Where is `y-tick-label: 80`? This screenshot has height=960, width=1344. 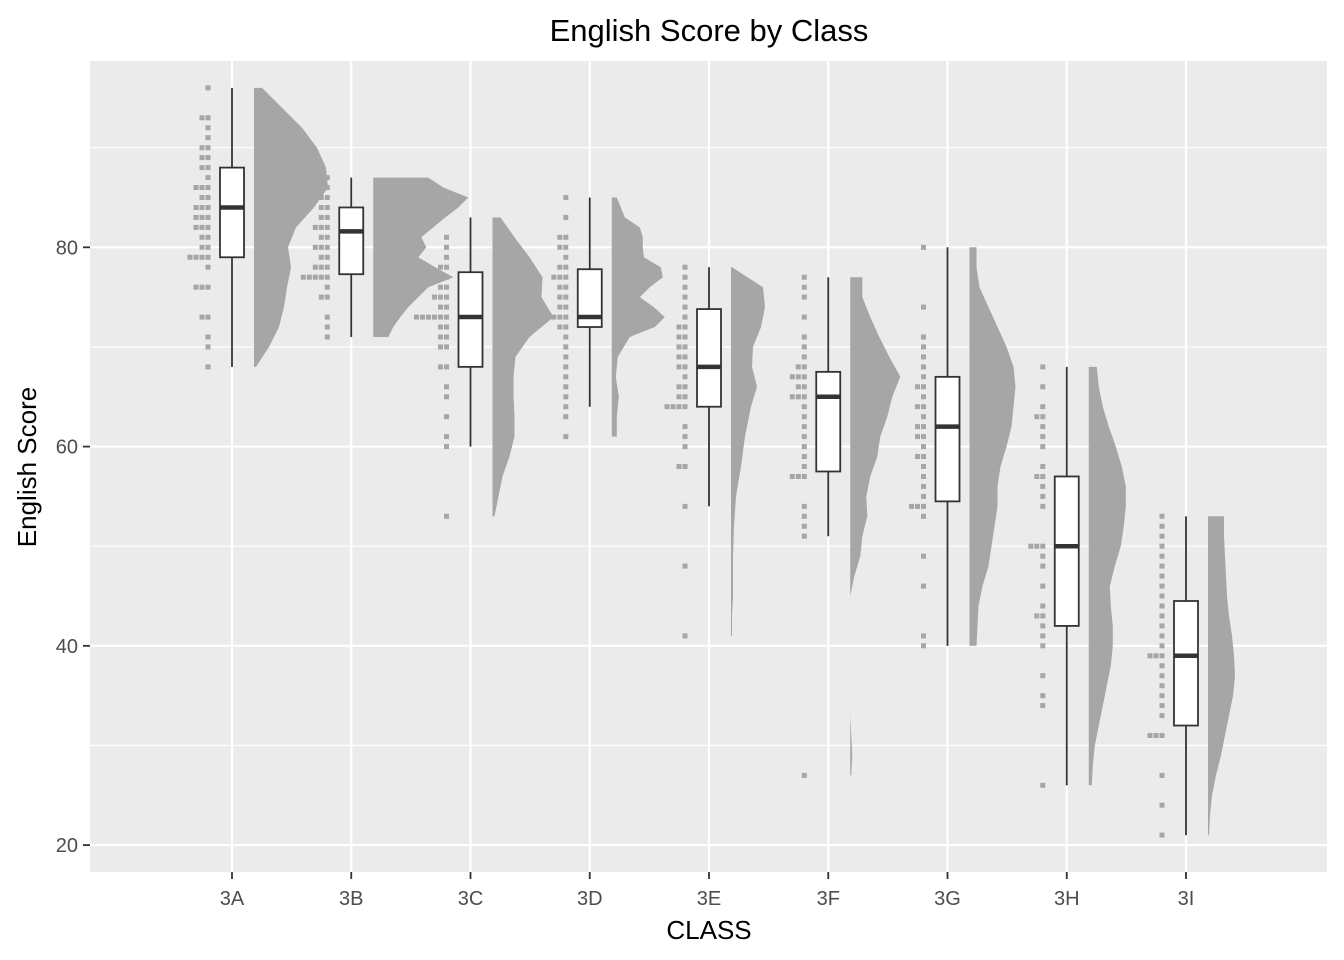
y-tick-label: 80 is located at coordinates (67, 248).